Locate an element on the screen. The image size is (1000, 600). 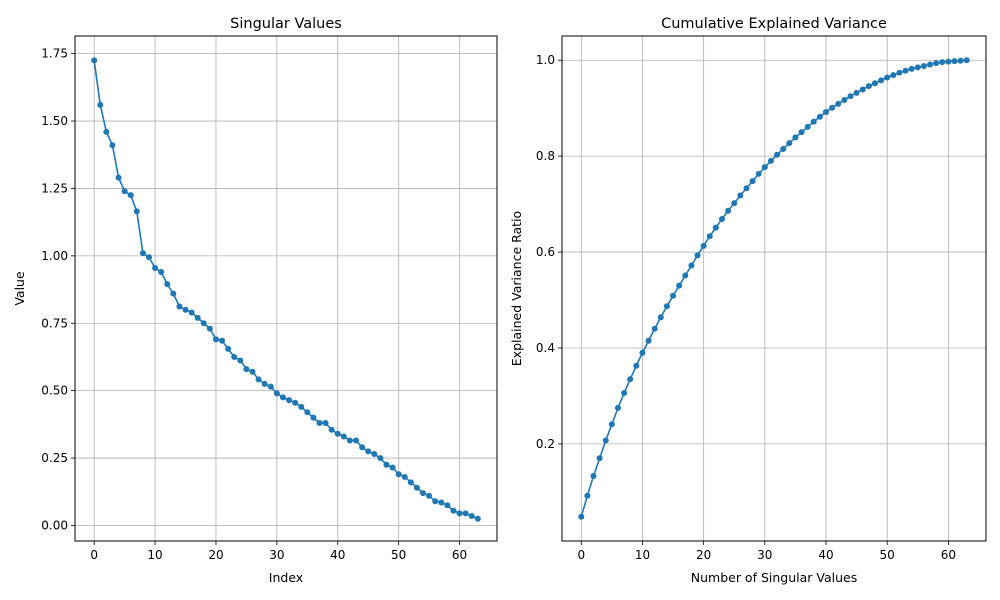
x-tick-label: 40 is located at coordinates (825, 555).